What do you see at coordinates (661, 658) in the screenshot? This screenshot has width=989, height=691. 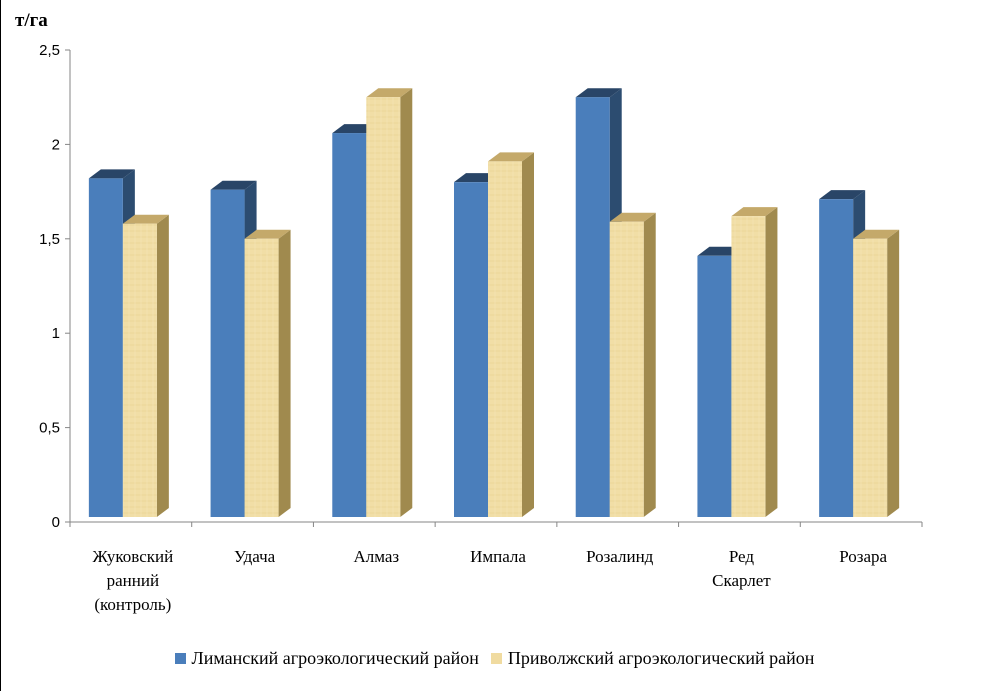 I see `legend-label-series-2: Приволжский агроэкологический район` at bounding box center [661, 658].